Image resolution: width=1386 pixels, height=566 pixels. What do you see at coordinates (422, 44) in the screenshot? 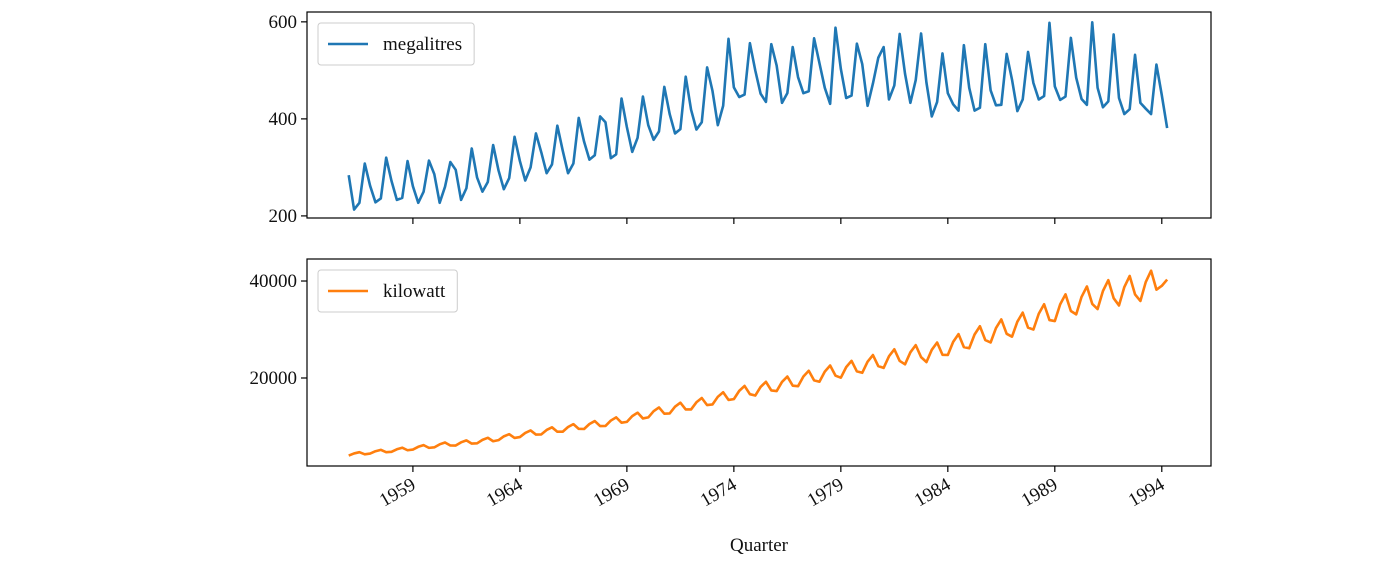
I see `legend-label: megalitres` at bounding box center [422, 44].